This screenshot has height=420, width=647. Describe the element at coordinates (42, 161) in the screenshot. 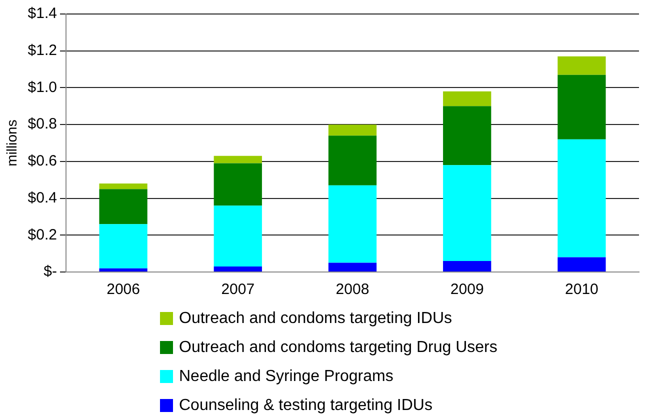

I see `y-tick-label: $0.6` at that location.